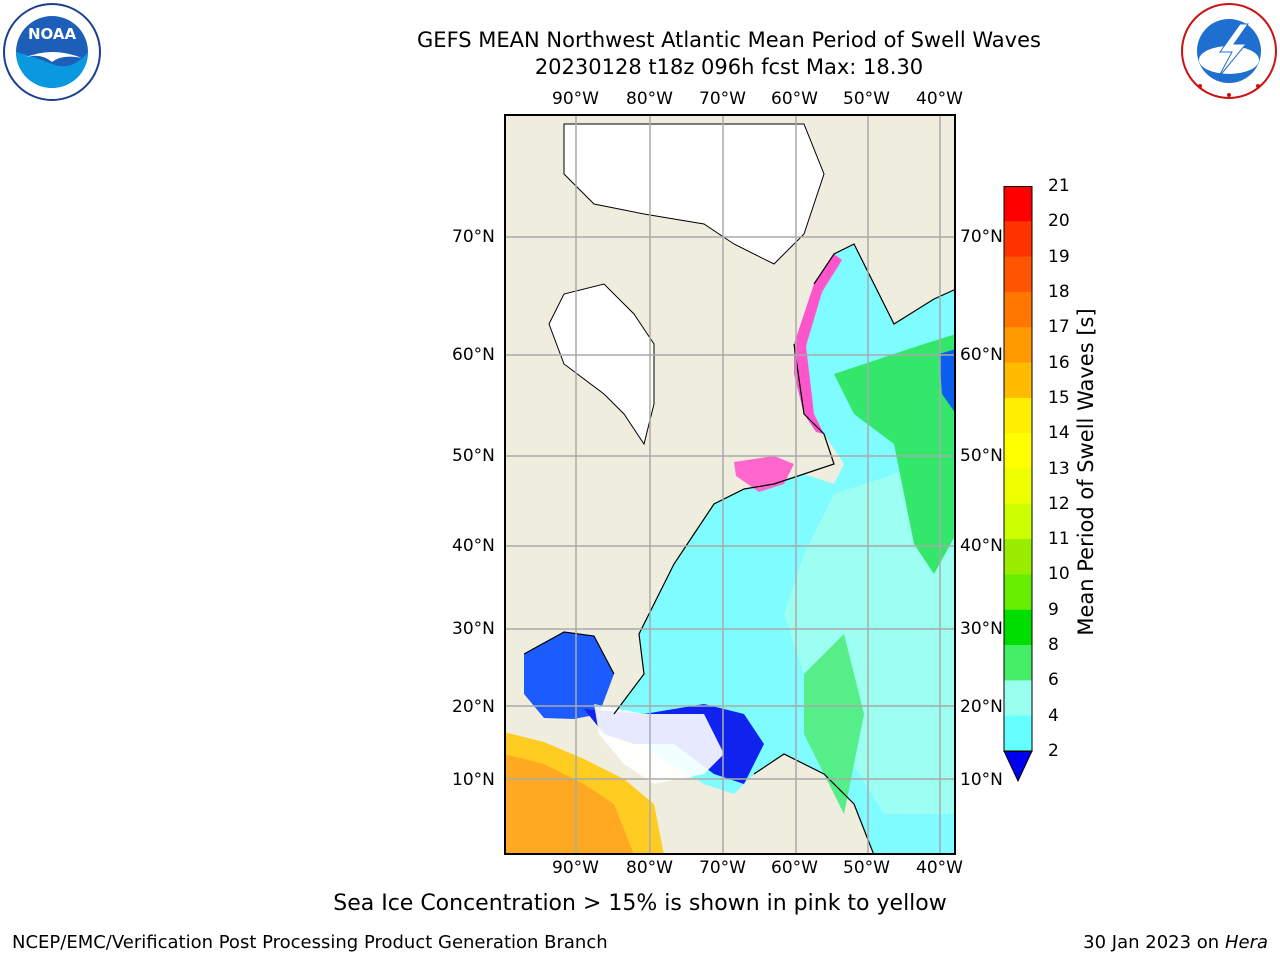 The height and width of the screenshot is (960, 1280). I want to click on lat-label-left: 10°N, so click(473, 780).